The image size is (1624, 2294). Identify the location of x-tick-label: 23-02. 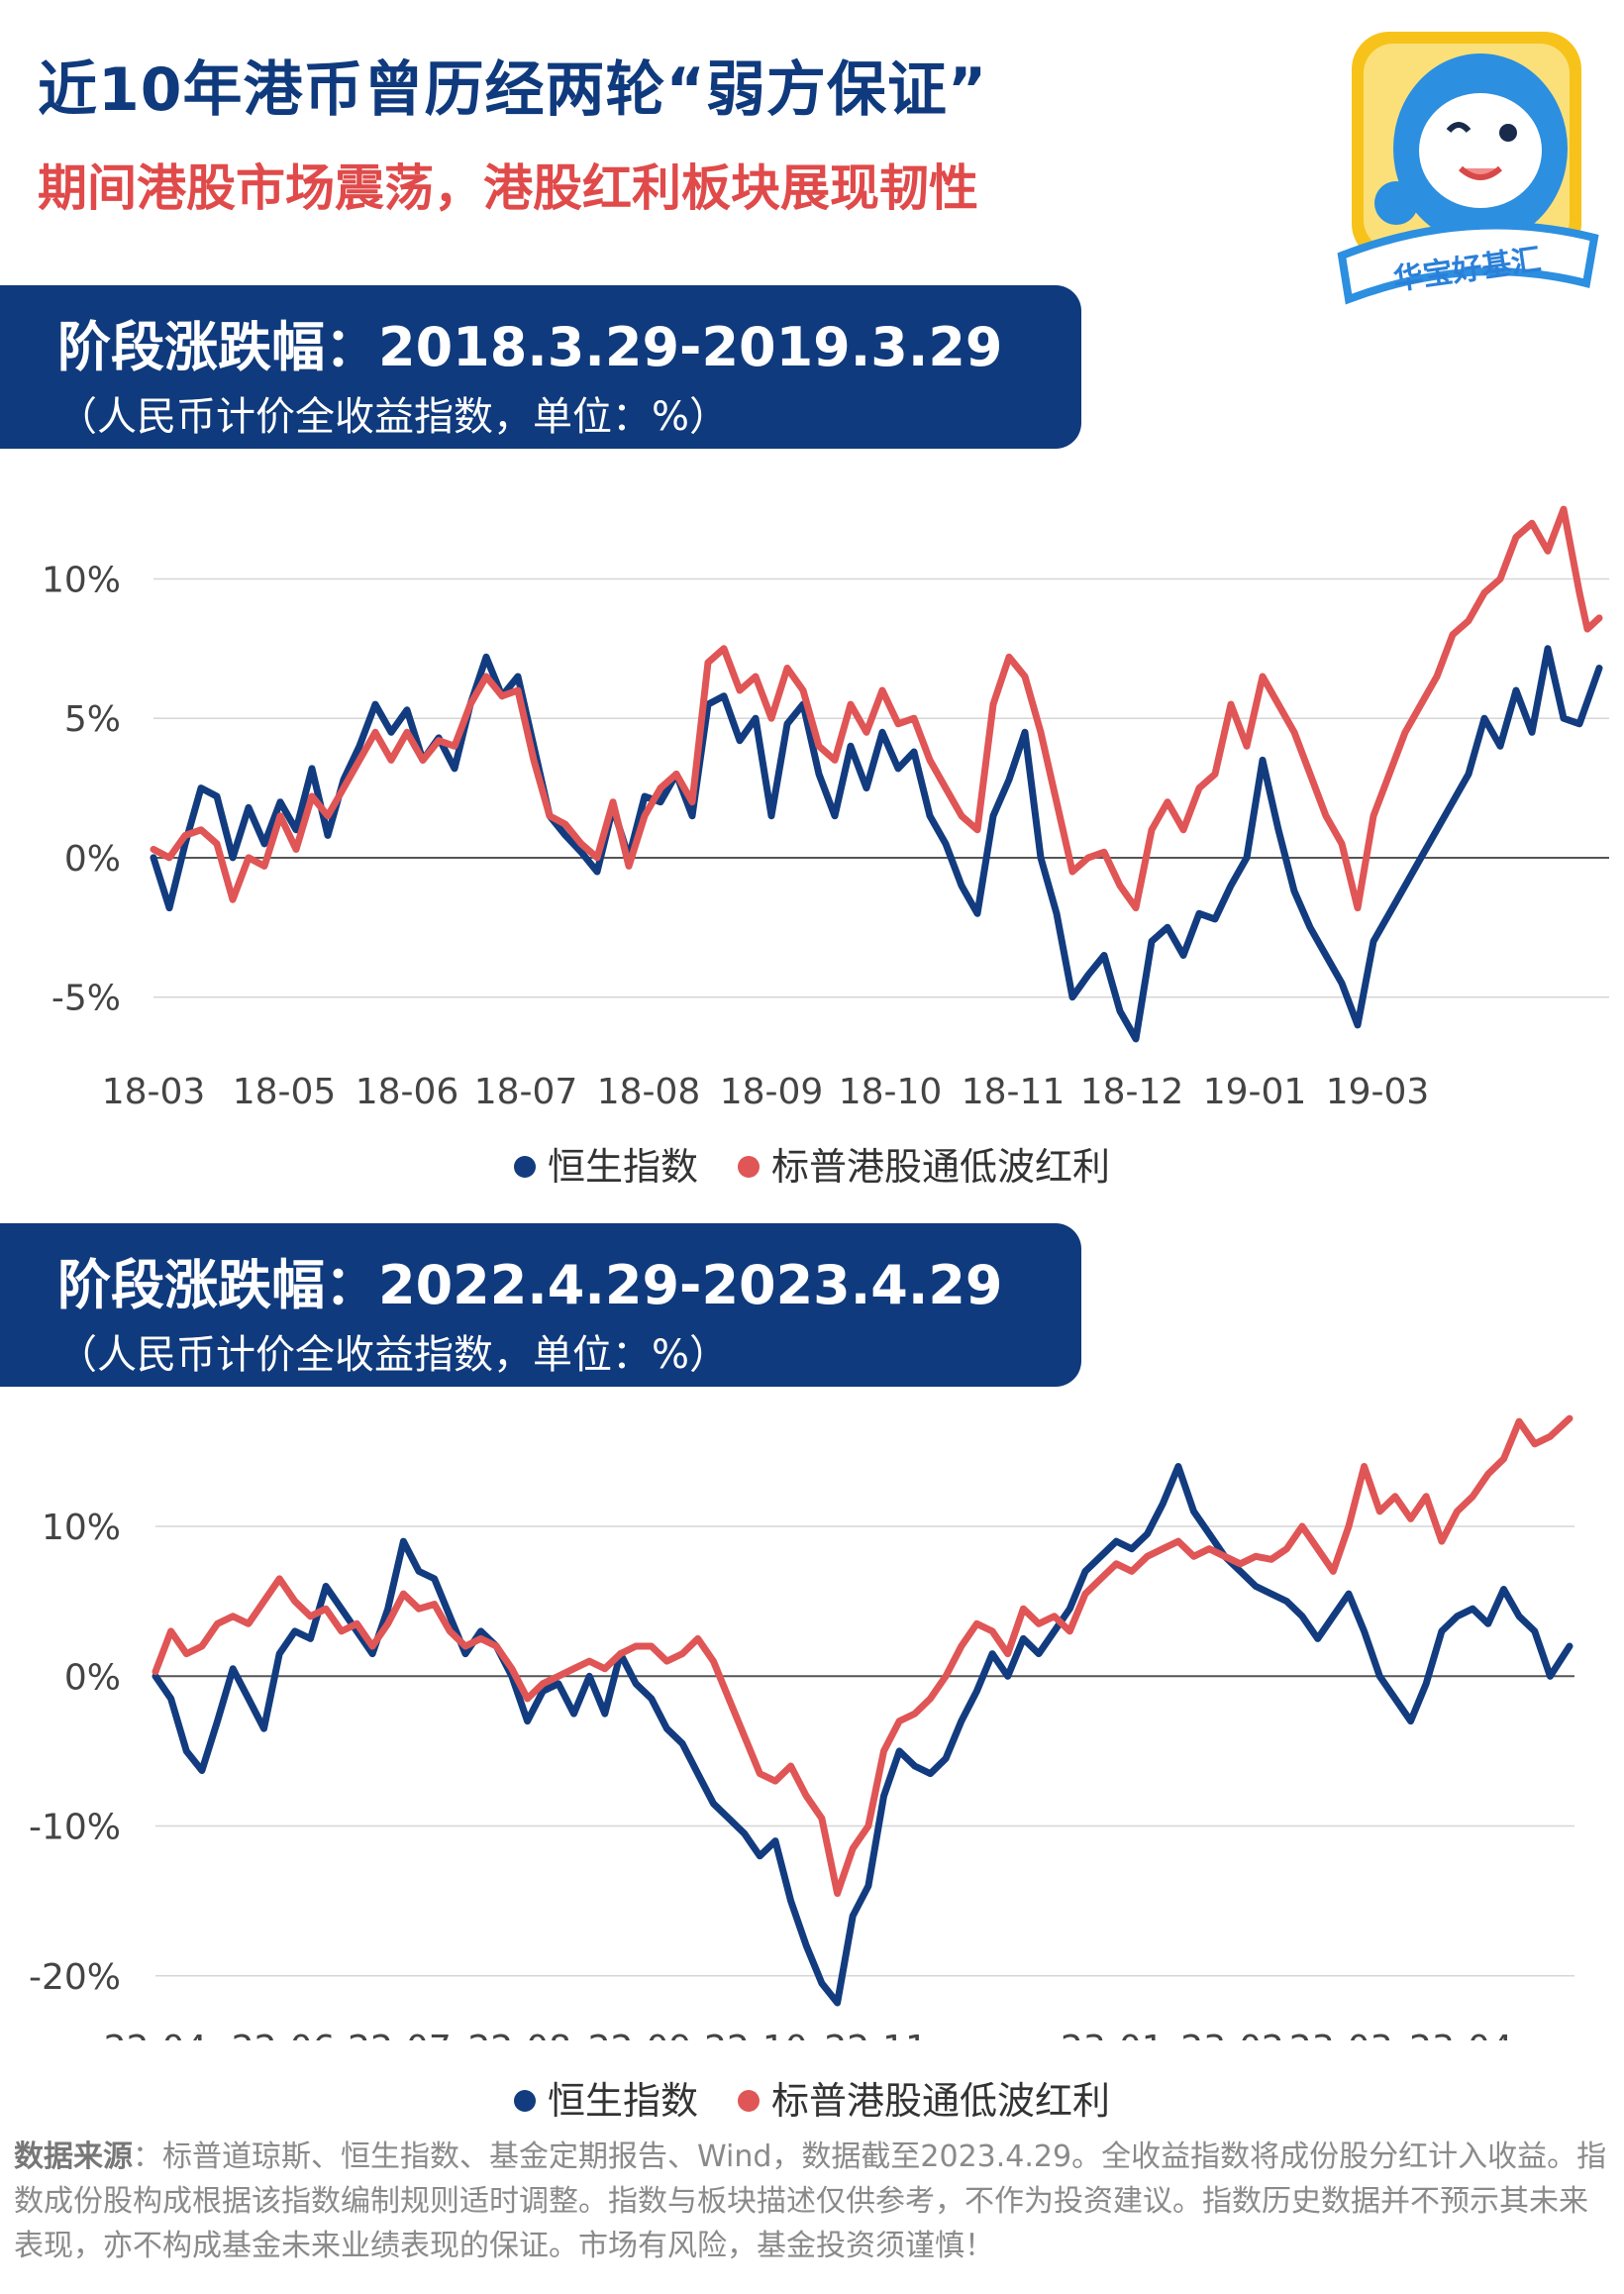
(1232, 2034).